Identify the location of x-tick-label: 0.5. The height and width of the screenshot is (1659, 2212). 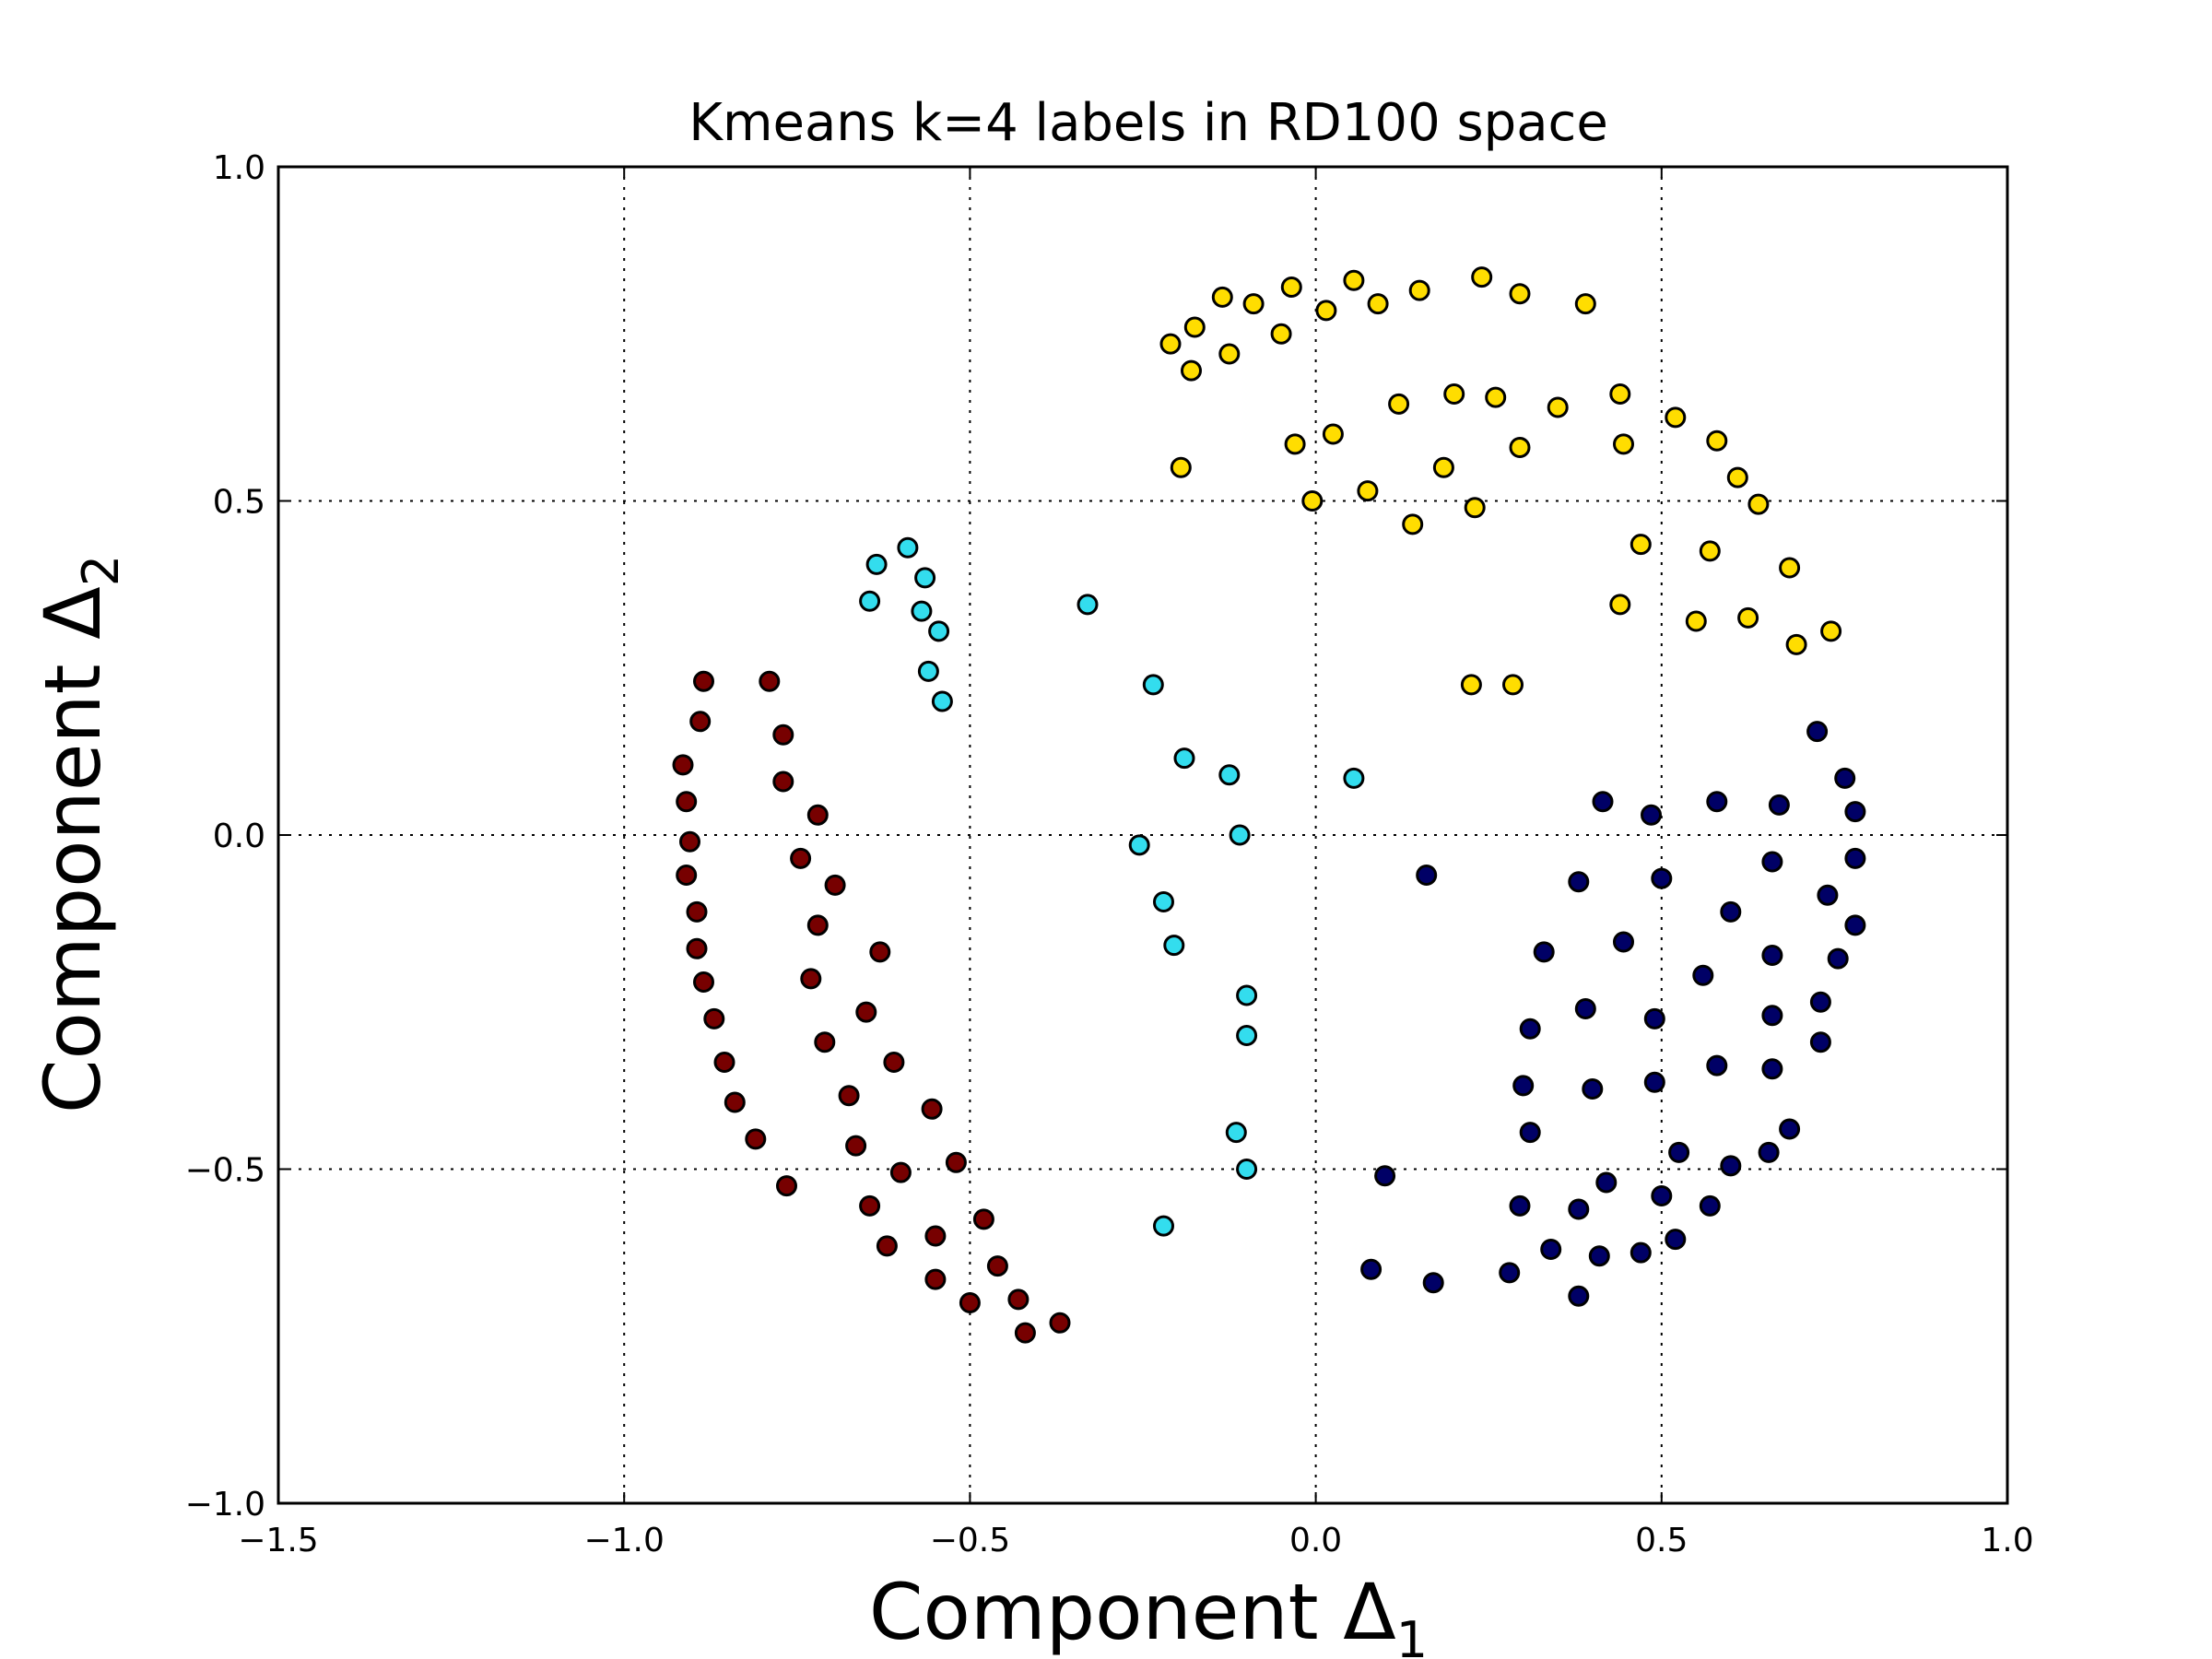
(1661, 1540).